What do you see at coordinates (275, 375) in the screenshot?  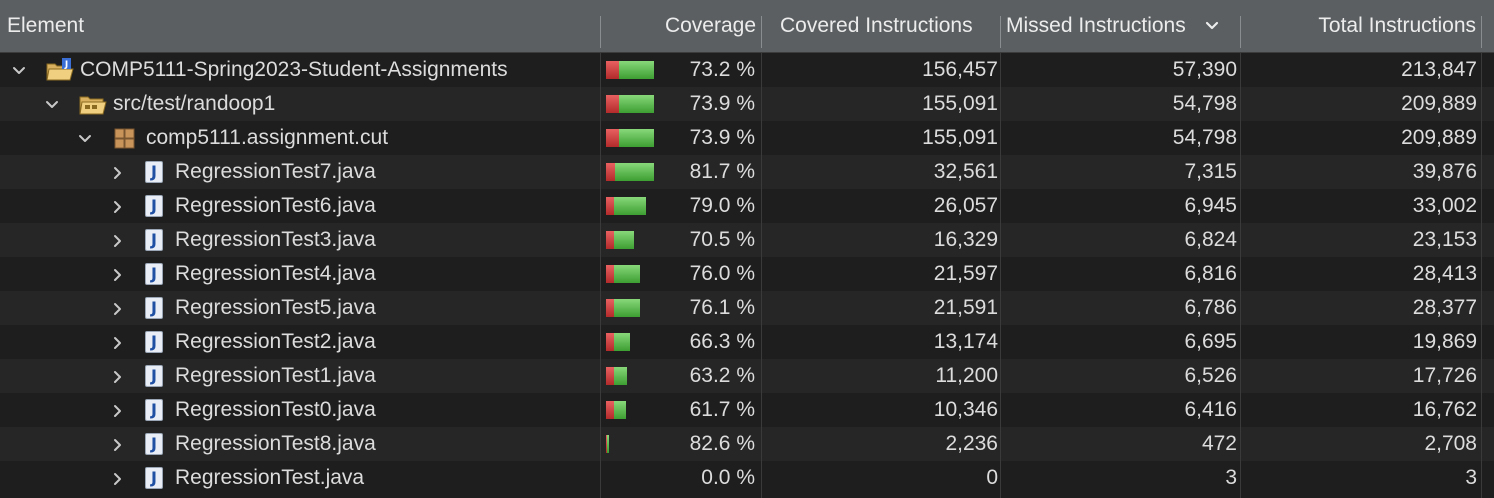 I see `element-name: RegressionTest1.java` at bounding box center [275, 375].